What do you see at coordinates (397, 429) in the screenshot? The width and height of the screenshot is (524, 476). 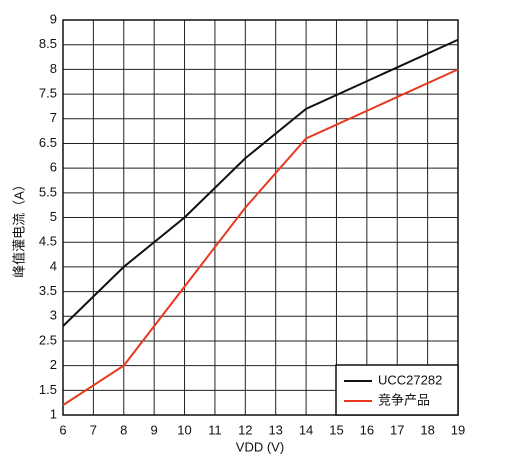 I see `x-tick-label: 17` at bounding box center [397, 429].